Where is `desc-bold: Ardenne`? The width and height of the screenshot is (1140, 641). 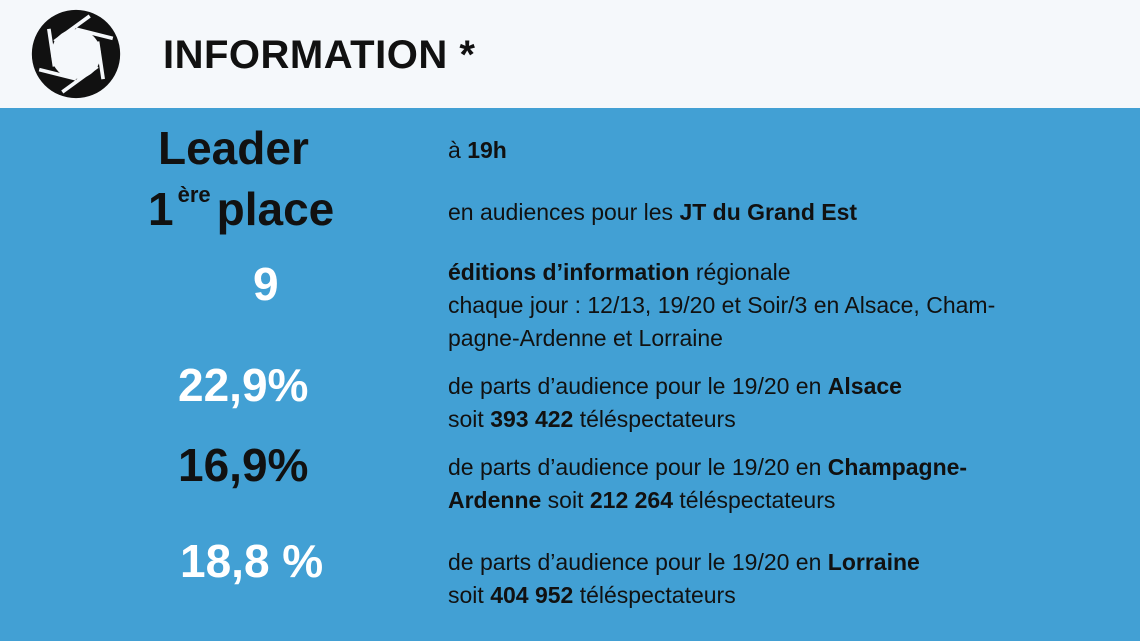
desc-bold: Ardenne is located at coordinates (495, 500).